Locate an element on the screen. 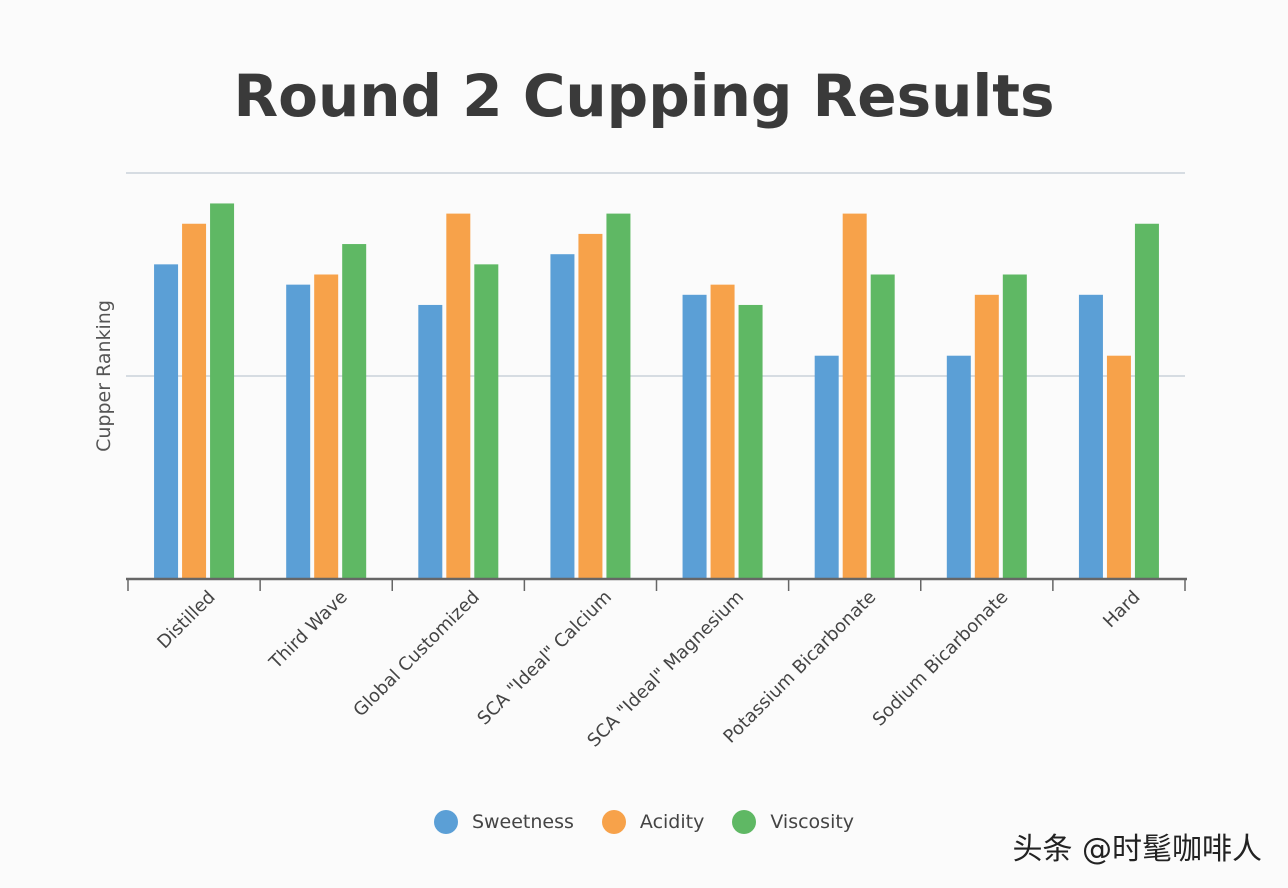  y-axis-label: Cupper Ranking is located at coordinates (104, 376).